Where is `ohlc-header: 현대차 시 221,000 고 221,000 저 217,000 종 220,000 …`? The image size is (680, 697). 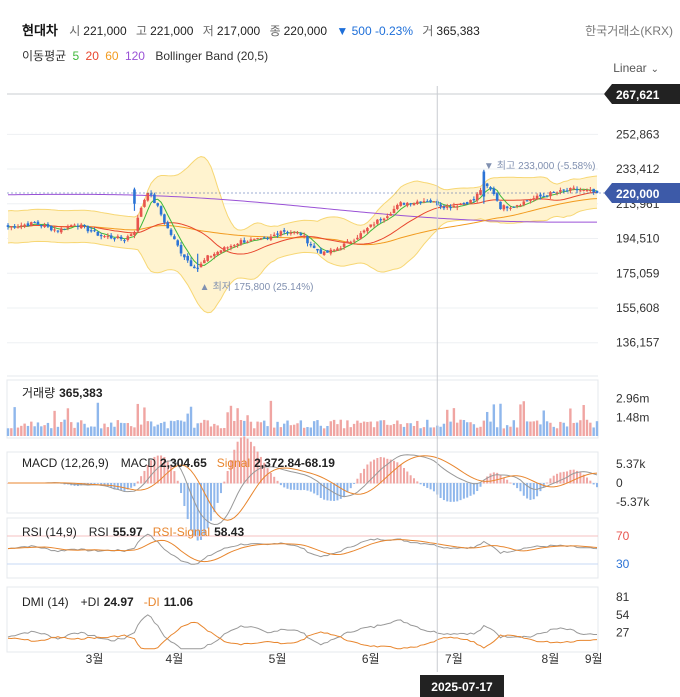 ohlc-header: 현대차 시 221,000 고 221,000 저 217,000 종 220,000 … is located at coordinates (254, 29).